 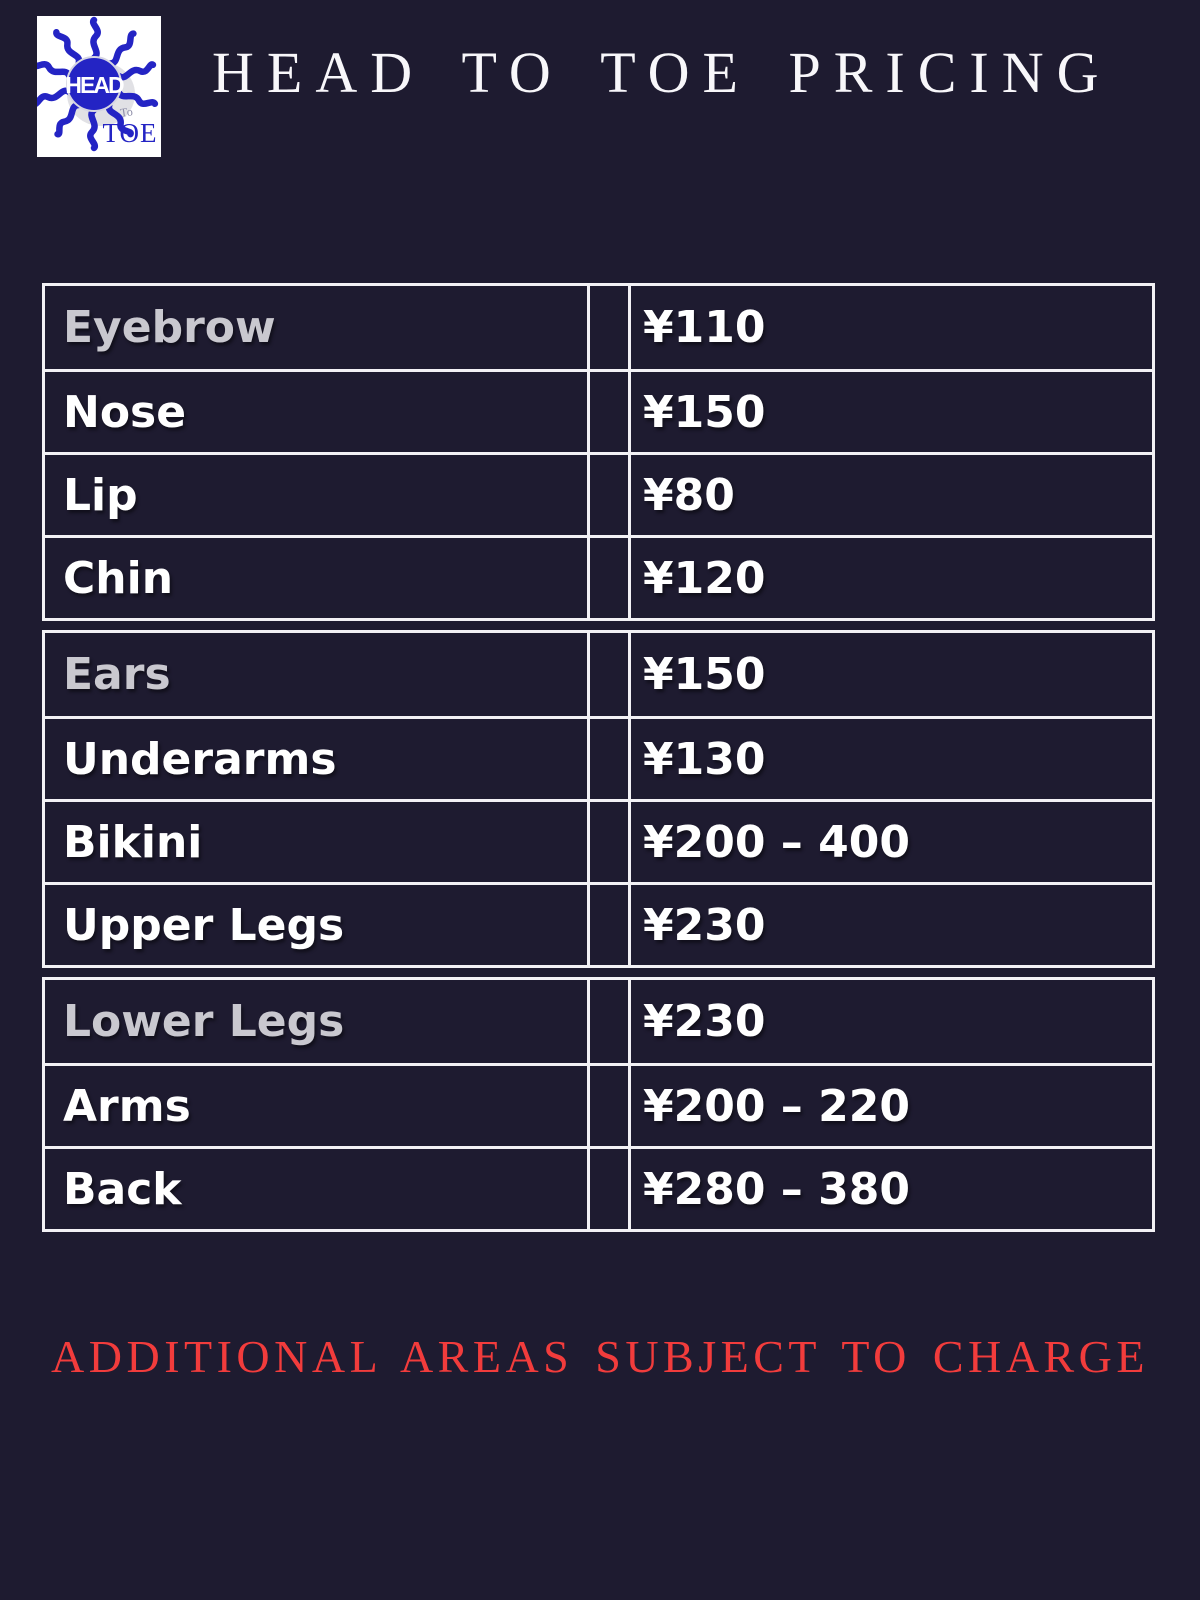 I want to click on service-label: Eyebrow, so click(x=317, y=327).